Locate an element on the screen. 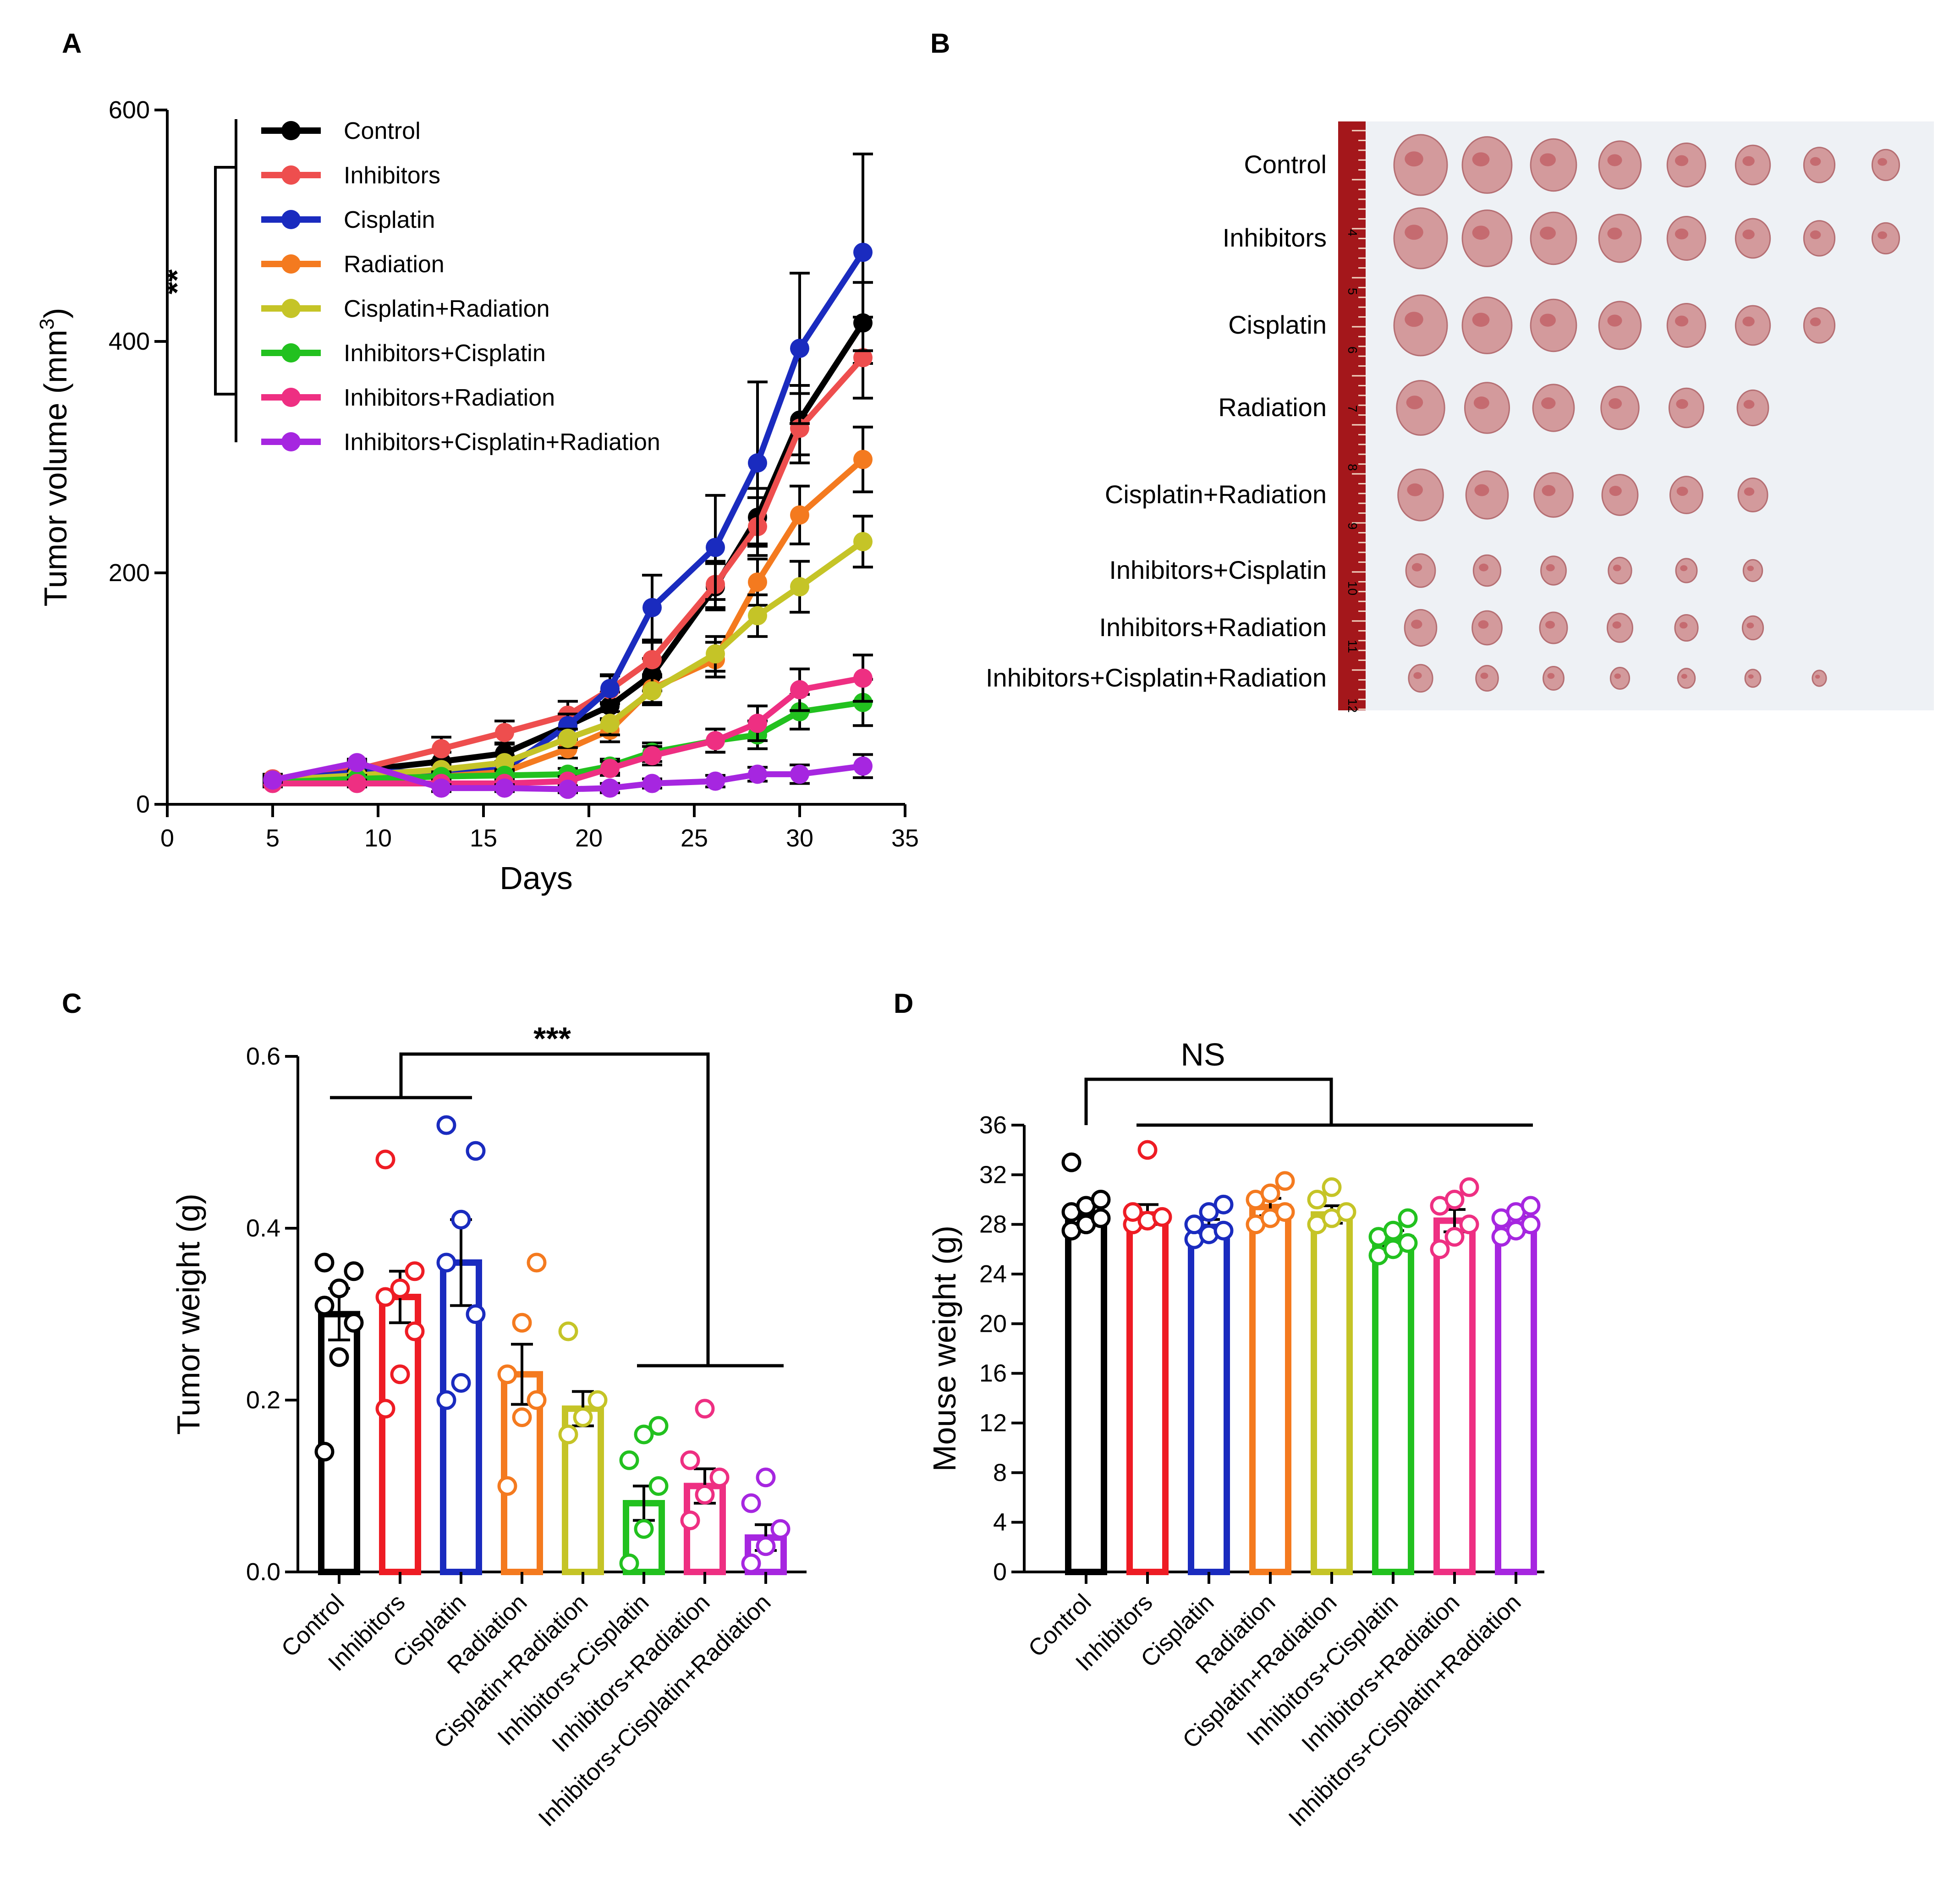 The image size is (1960, 1879). bar-Inhibitors+Cisplatin+Radiation is located at coordinates (1516, 1398).